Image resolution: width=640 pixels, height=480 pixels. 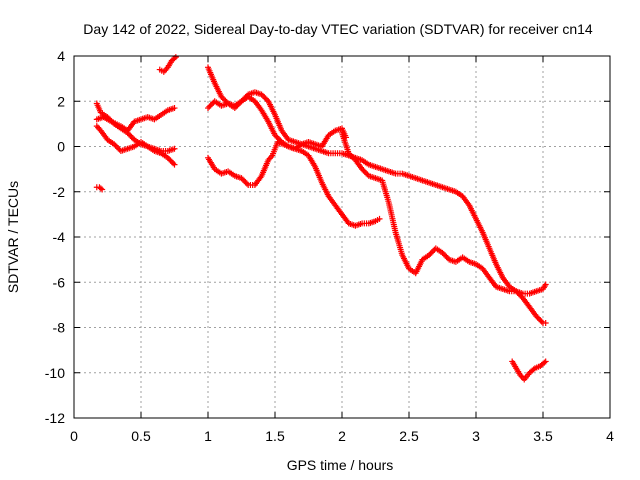 I want to click on x-tick-label: 3.5, so click(x=543, y=436).